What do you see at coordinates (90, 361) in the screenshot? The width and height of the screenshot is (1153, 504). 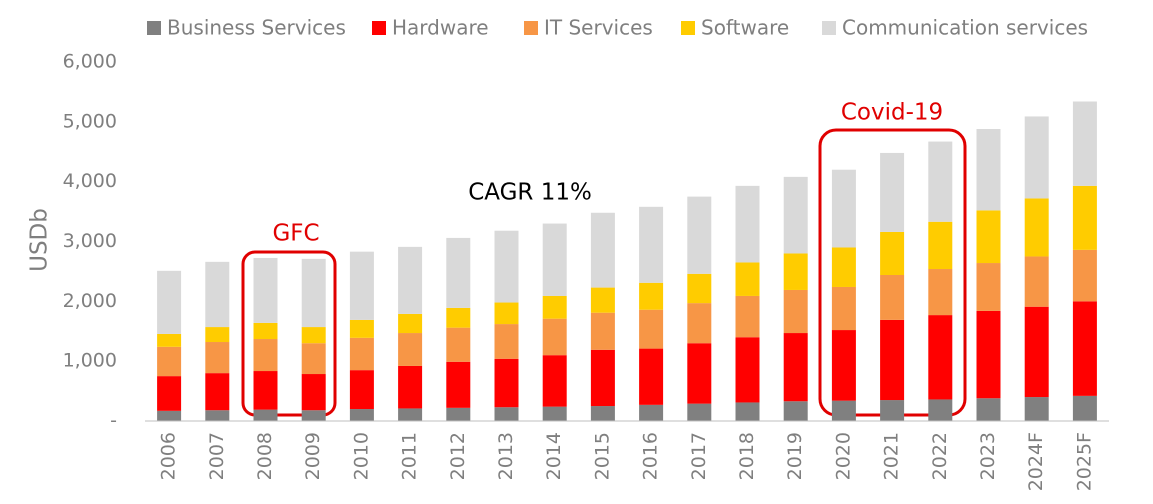 I see `y-tick-label: 1,000` at bounding box center [90, 361].